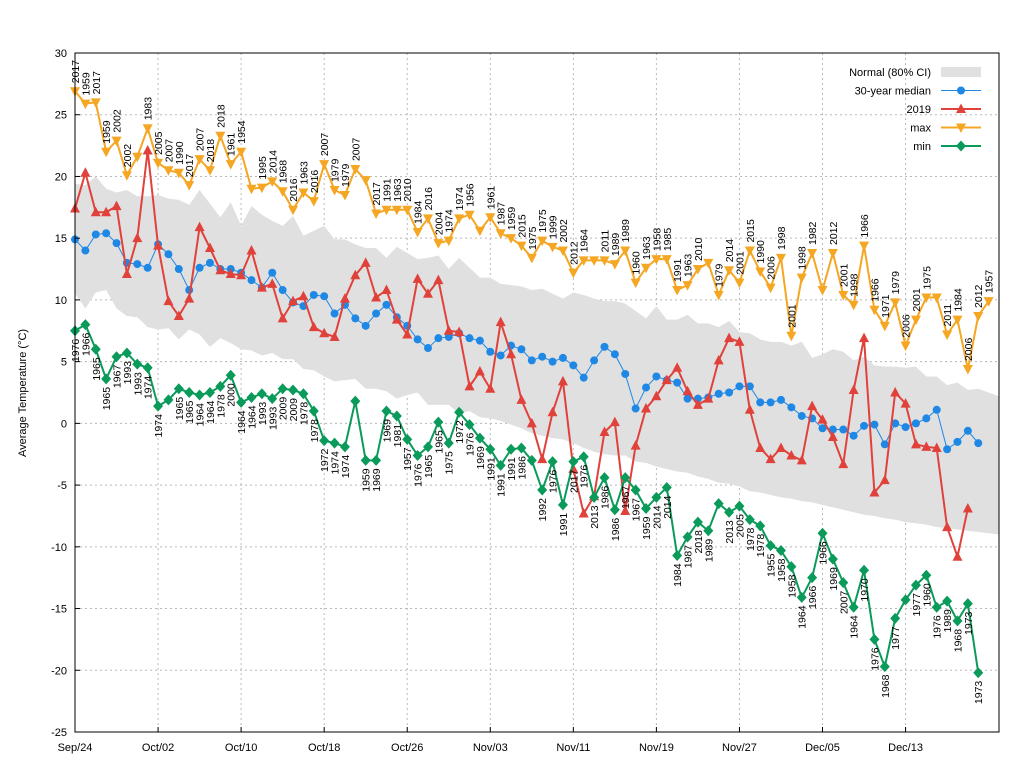 The image size is (1024, 768). Describe the element at coordinates (782, 570) in the screenshot. I see `min-year-label: 1958` at that location.